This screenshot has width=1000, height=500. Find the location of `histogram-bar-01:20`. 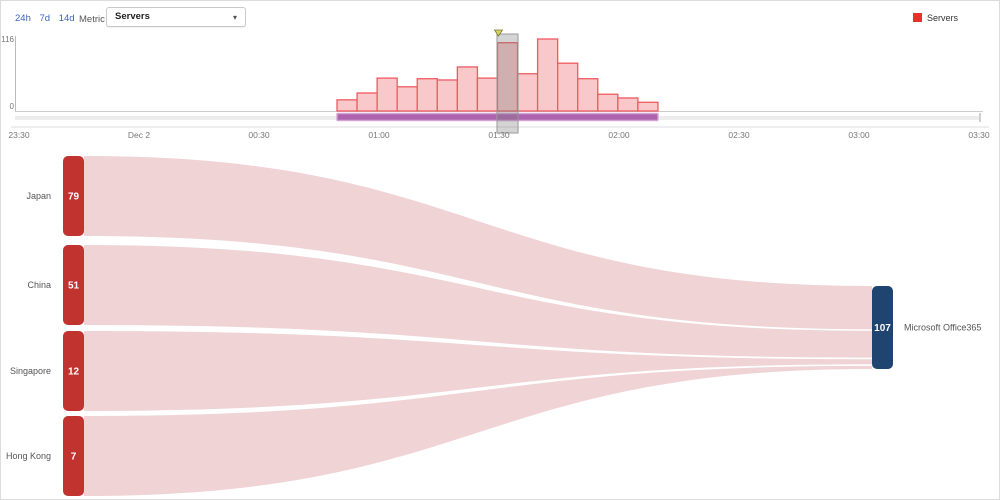

histogram-bar-01:20 is located at coordinates (467, 89).